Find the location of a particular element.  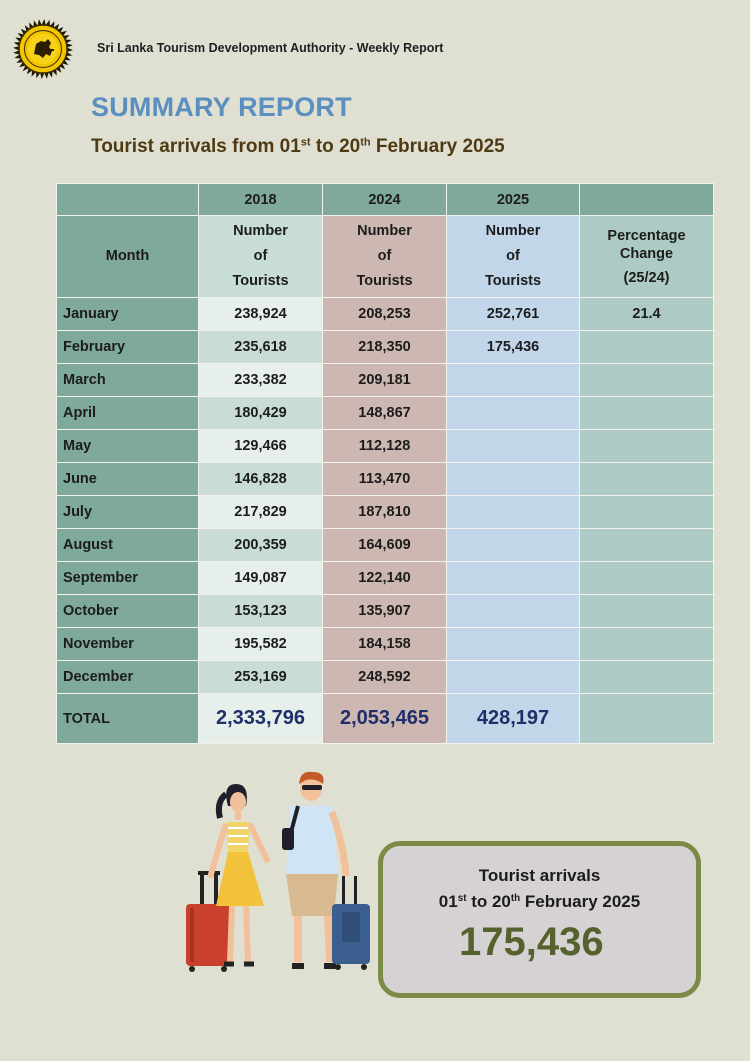

table-row: June 146,828 113,470 is located at coordinates (385, 479).